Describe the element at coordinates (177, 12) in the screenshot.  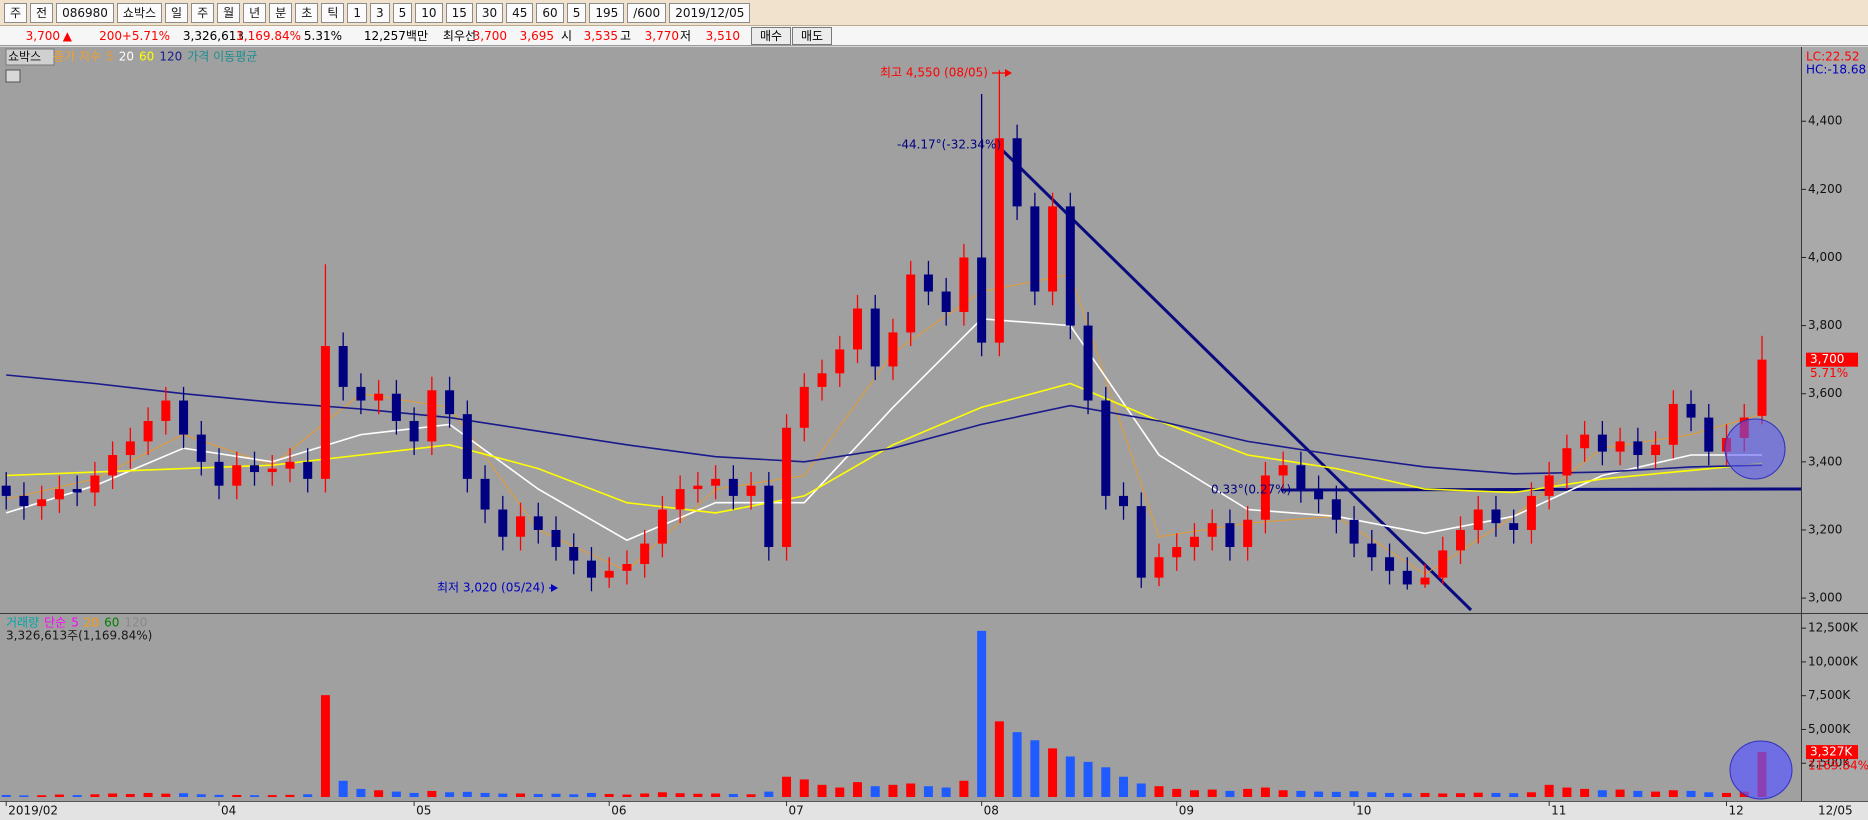
I see `toolbar-button: 일` at that location.